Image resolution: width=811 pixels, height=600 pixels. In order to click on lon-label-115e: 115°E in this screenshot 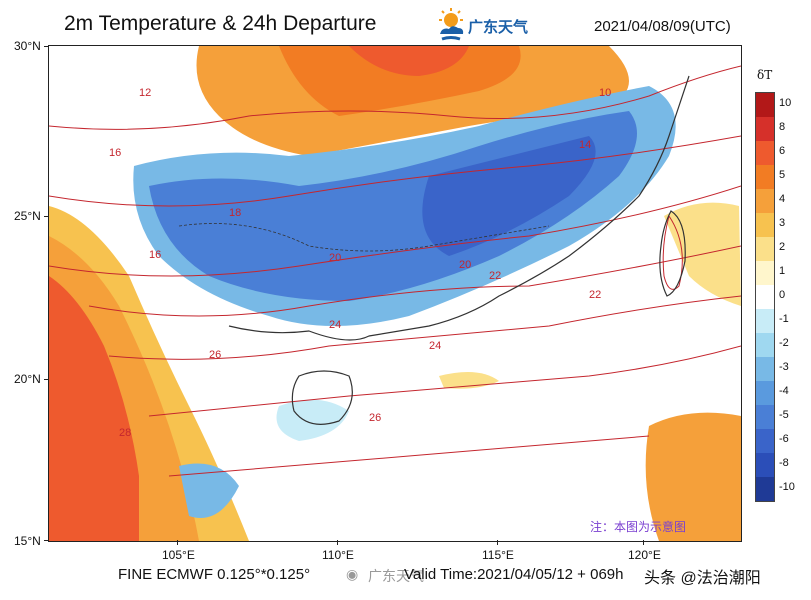, I will do `click(498, 555)`.